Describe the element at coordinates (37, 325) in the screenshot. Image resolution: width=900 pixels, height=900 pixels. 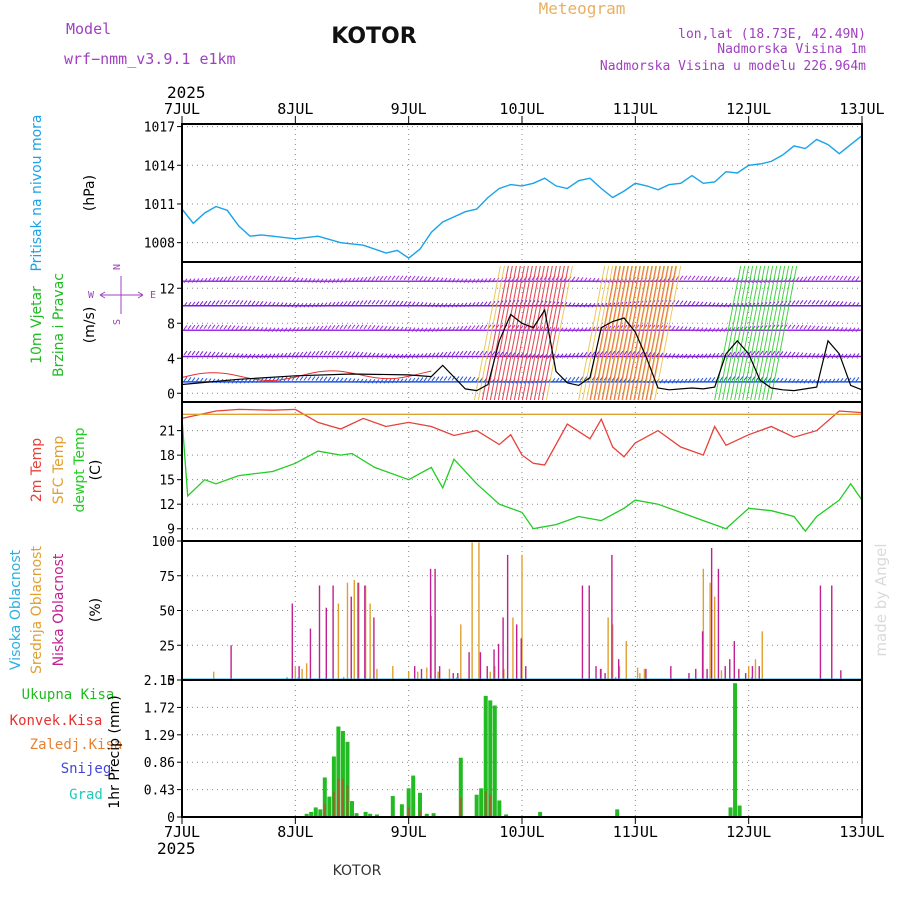
I see `wind-axis-title: 10m Vjetar` at that location.